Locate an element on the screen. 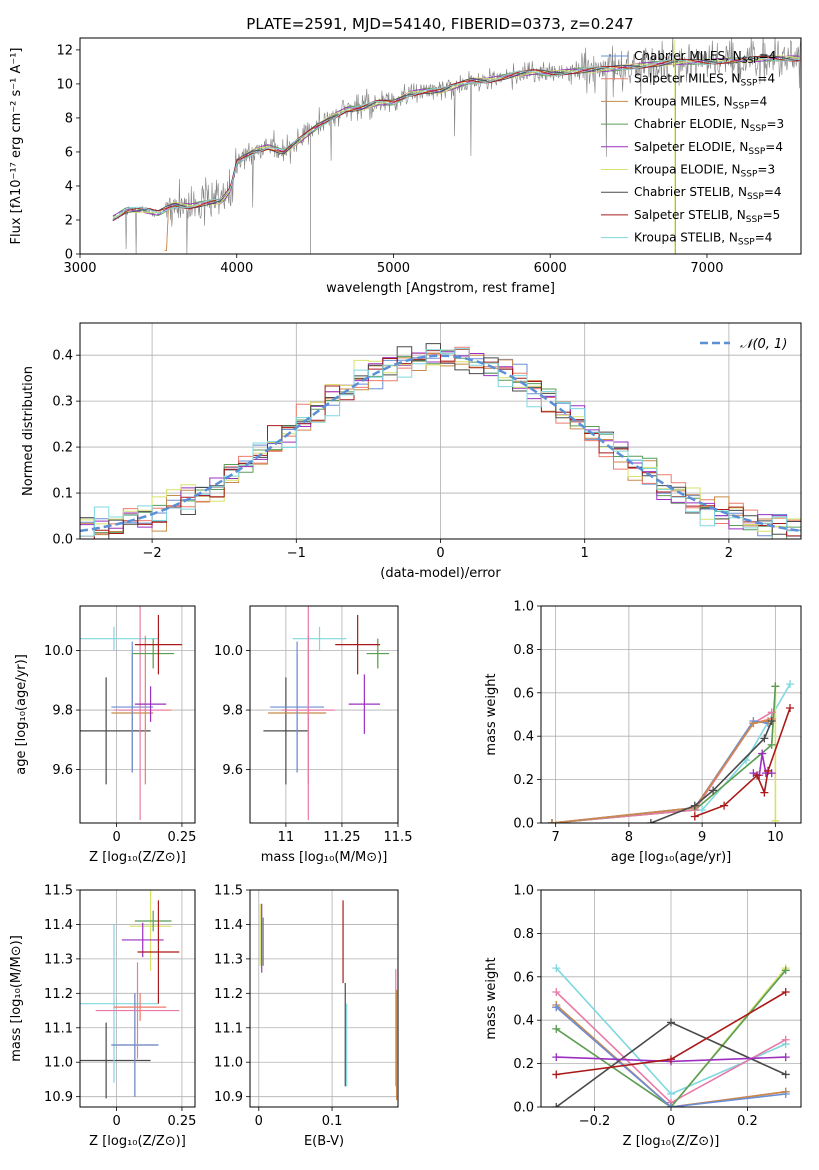 This screenshot has height=1170, width=819. legend-label: Kroupa ELODIE, NSSP=3 is located at coordinates (704, 171).